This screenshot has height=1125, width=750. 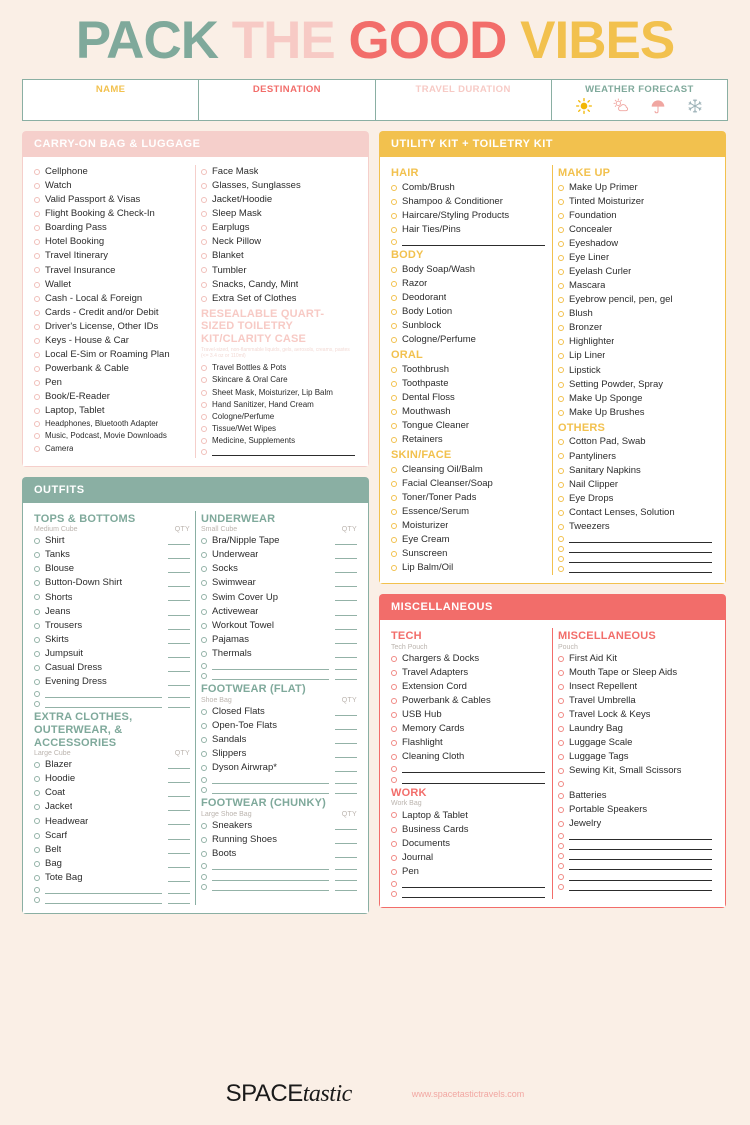 What do you see at coordinates (112, 583) in the screenshot?
I see `list-item: Button-Down Shirt` at bounding box center [112, 583].